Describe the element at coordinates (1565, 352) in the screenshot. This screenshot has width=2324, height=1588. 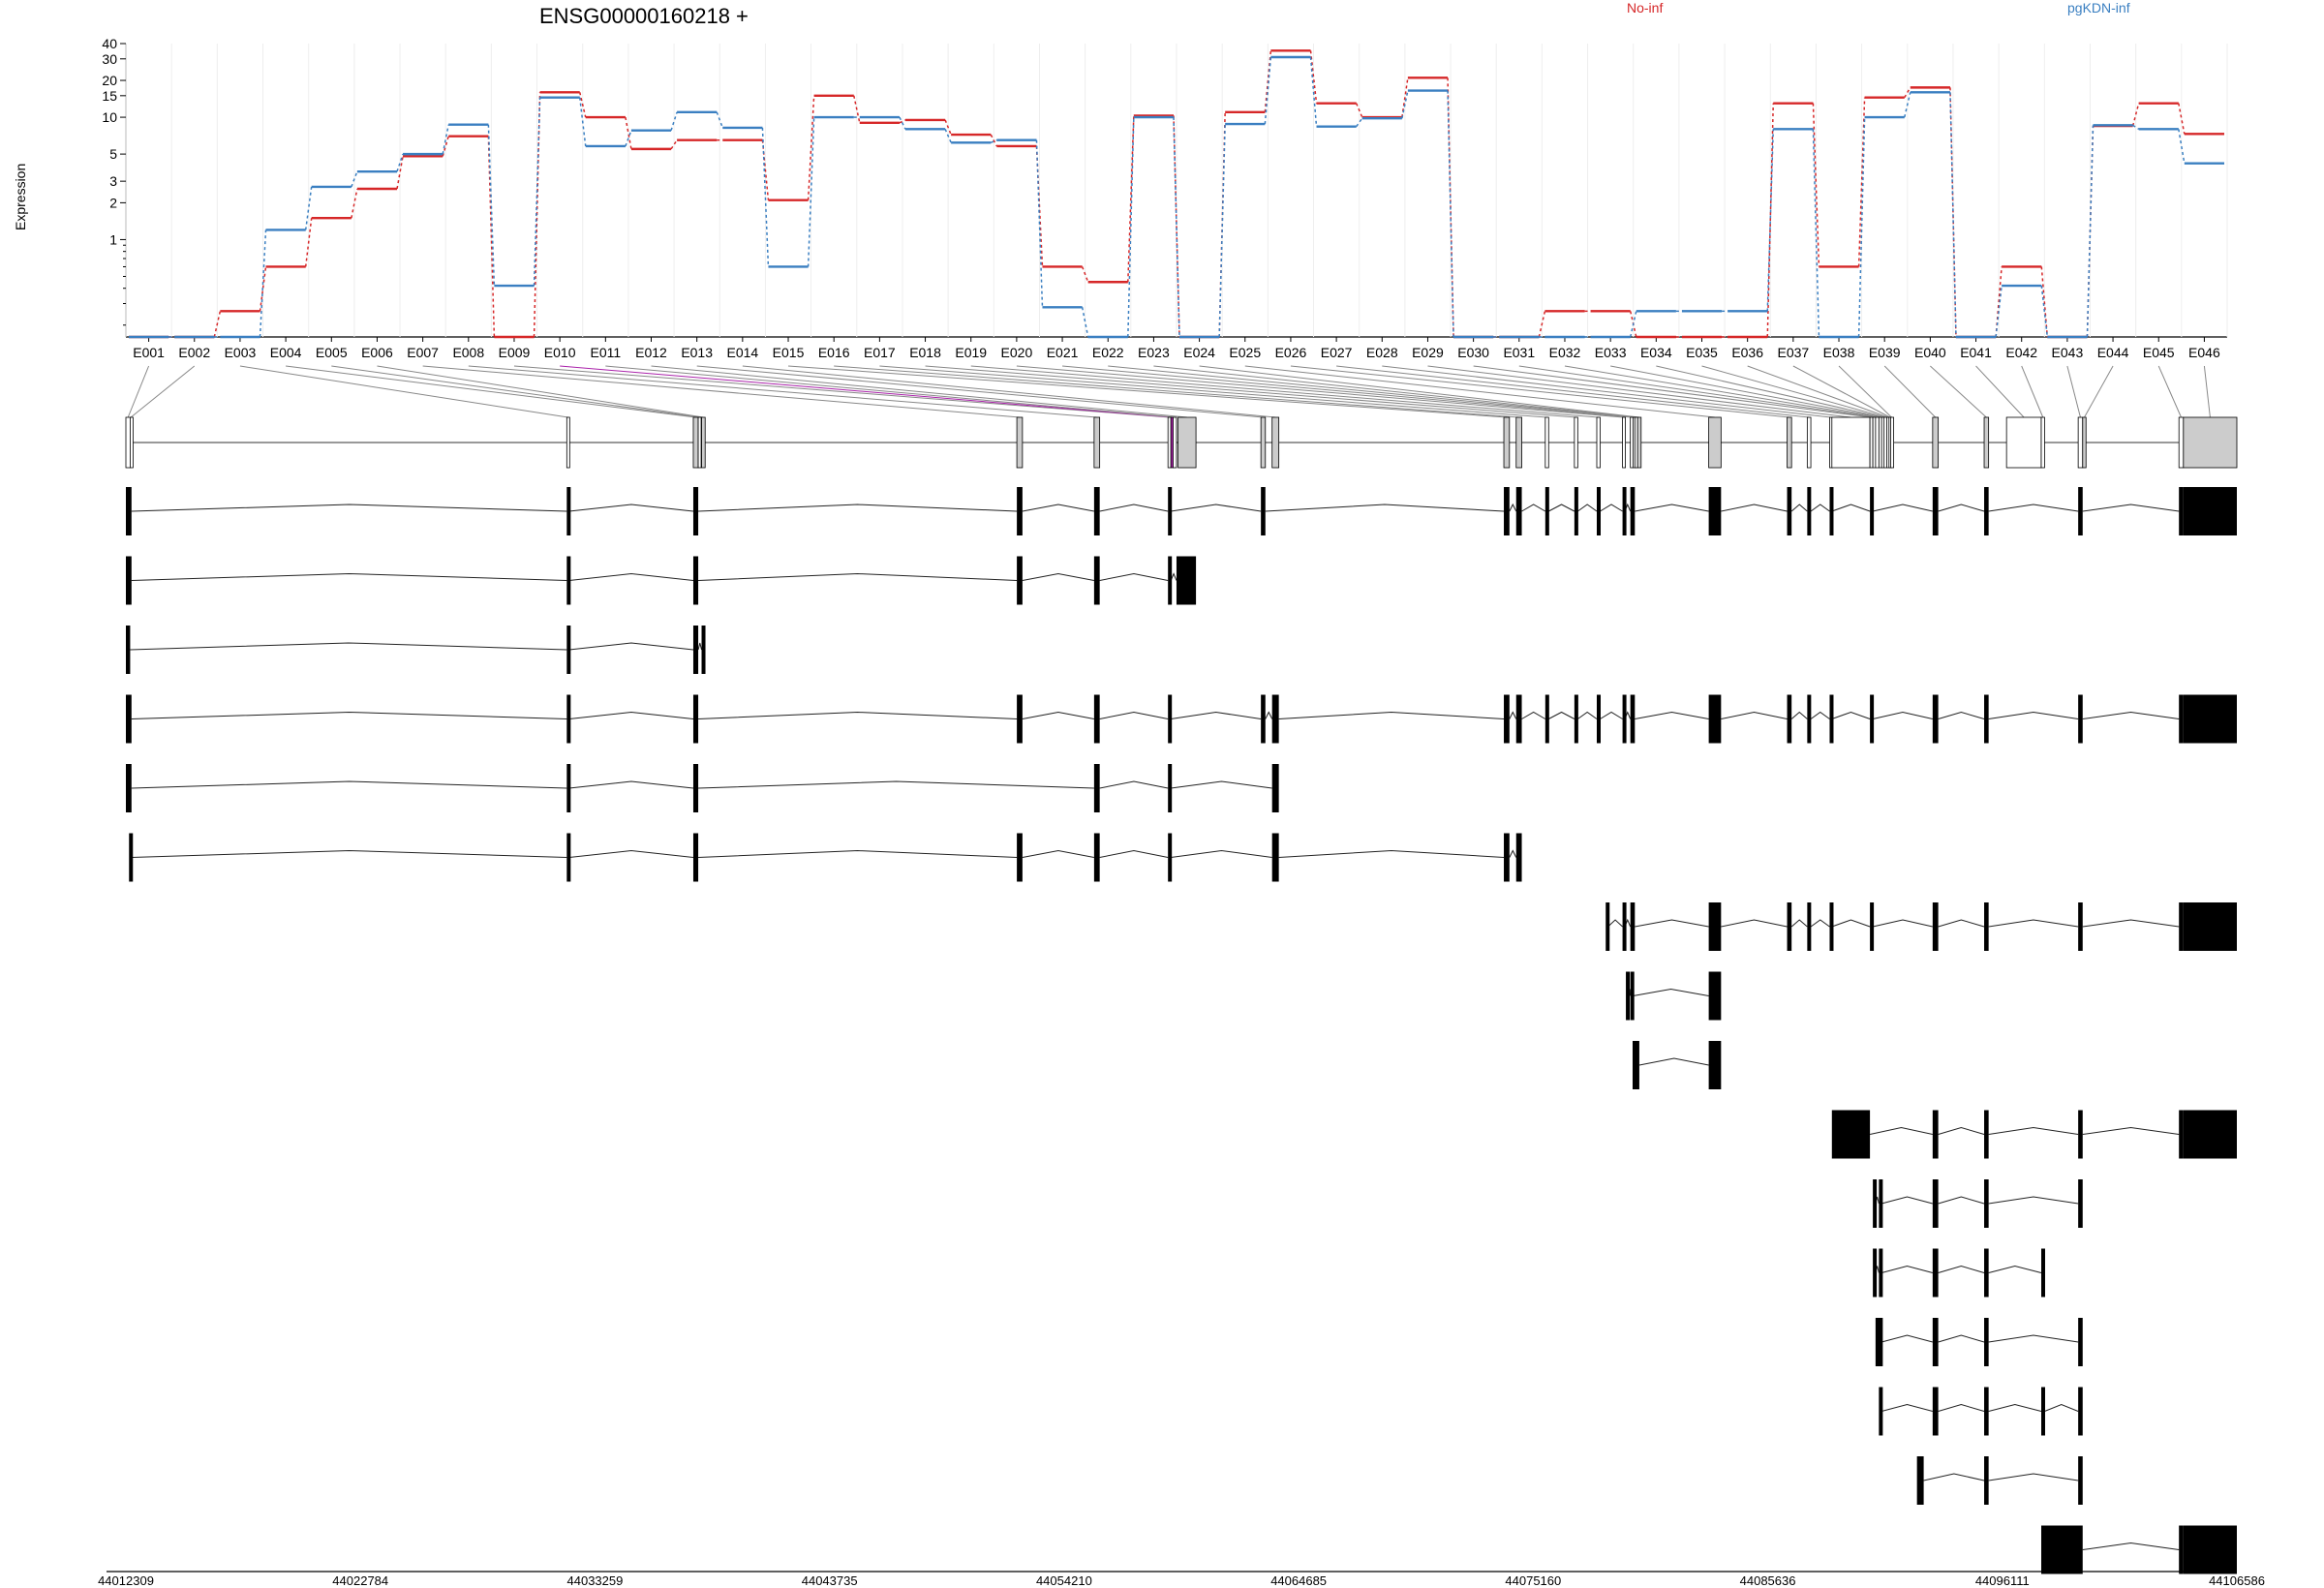
I see `x-tick-label: E032` at that location.